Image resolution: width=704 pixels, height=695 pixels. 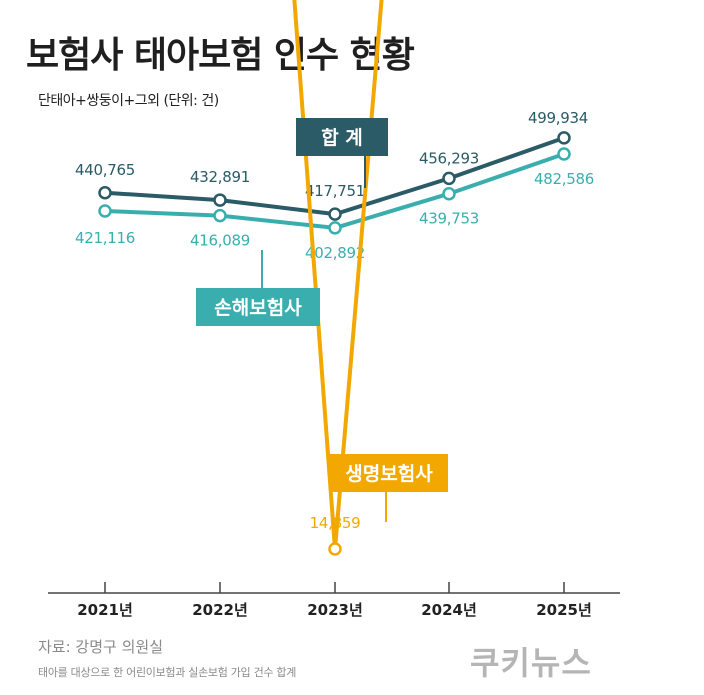 I want to click on publisher-logo: 쿠키뉴스, so click(x=531, y=663).